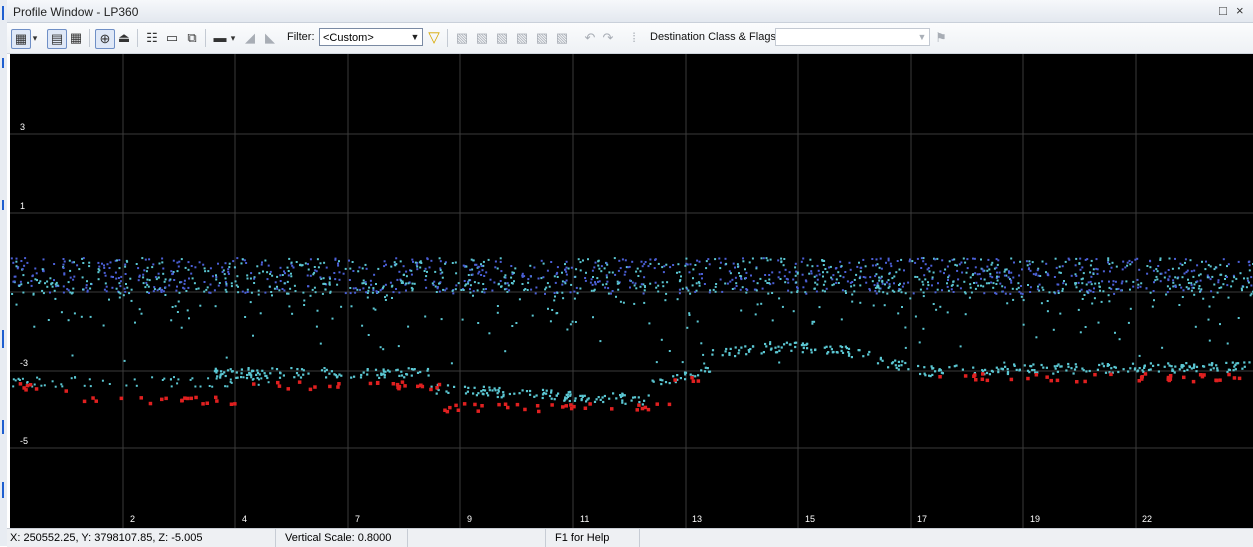 Image resolution: width=1253 pixels, height=547 pixels. Describe the element at coordinates (1240, 10) in the screenshot. I see `close-icon: ×` at that location.